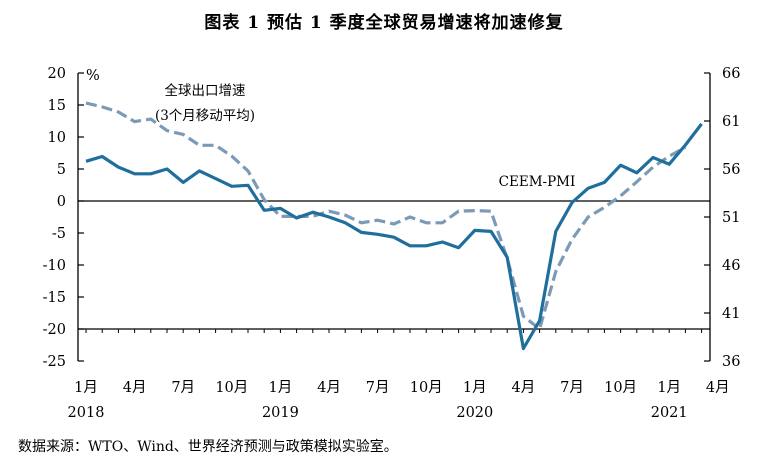  What do you see at coordinates (54, 362) in the screenshot?
I see `y-left-tick-label: -25` at bounding box center [54, 362].